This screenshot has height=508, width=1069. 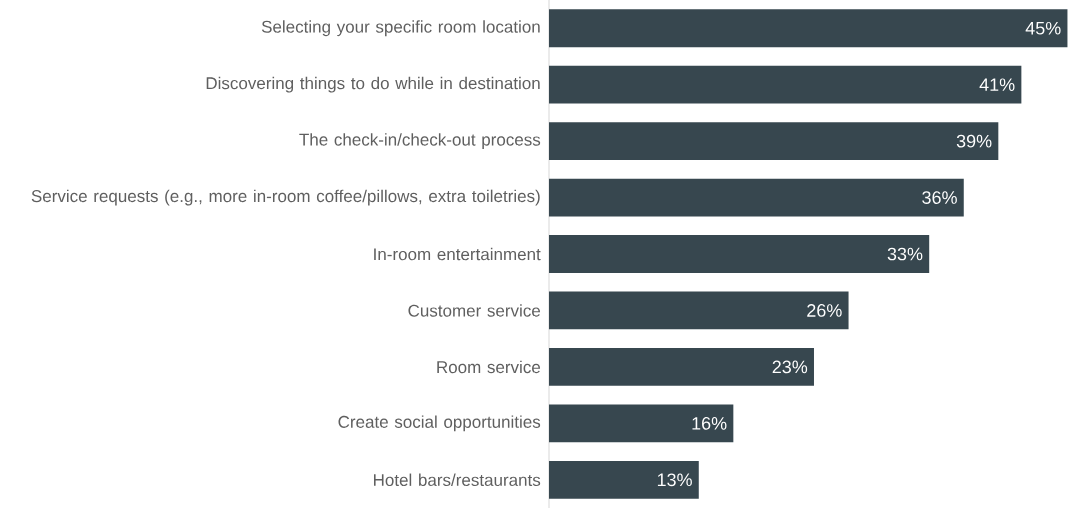 I want to click on data-label: 36%, so click(x=939, y=197).